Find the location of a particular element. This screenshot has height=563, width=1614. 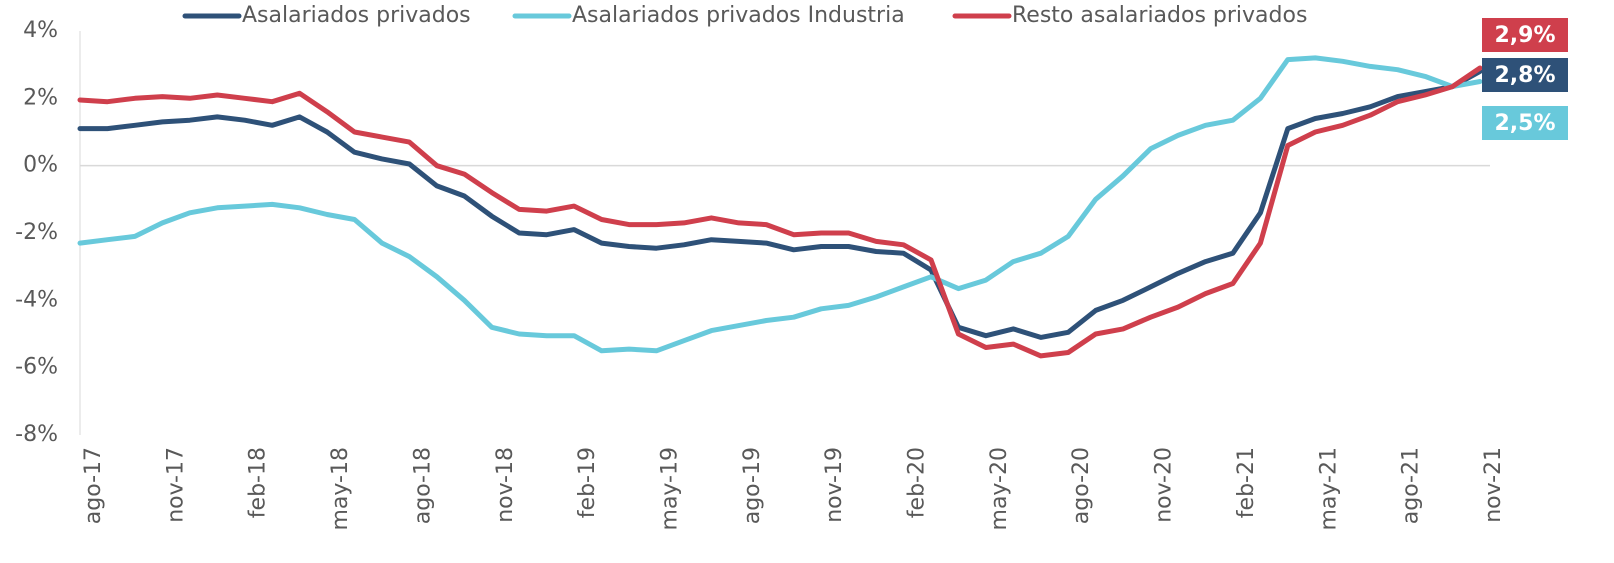

y-tick-label: 2% is located at coordinates (40, 97).